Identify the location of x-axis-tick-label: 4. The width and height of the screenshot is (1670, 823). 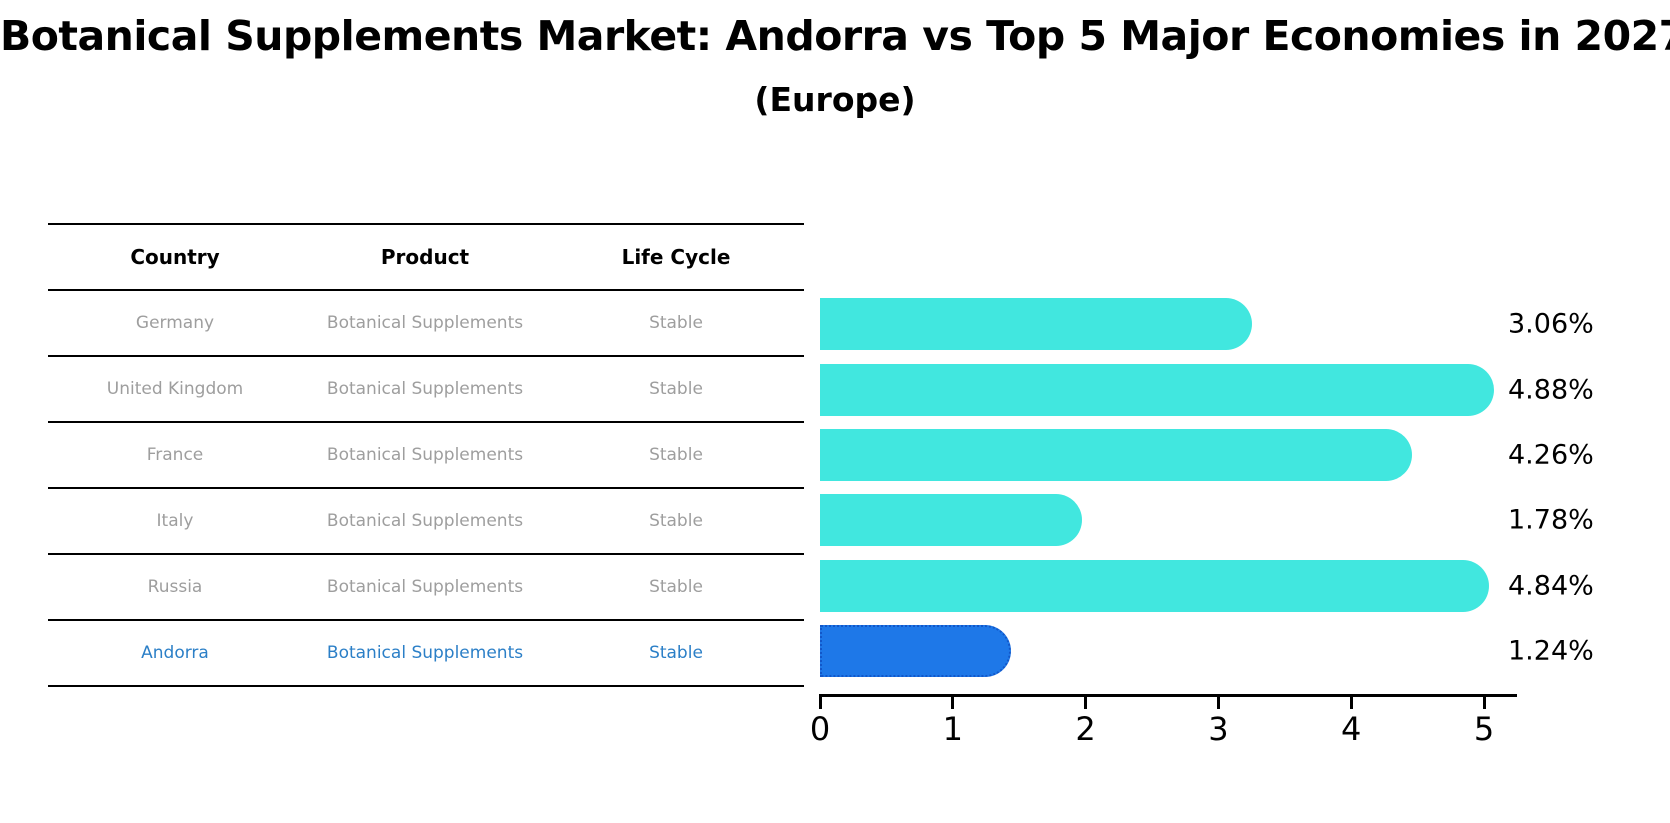
(1351, 729).